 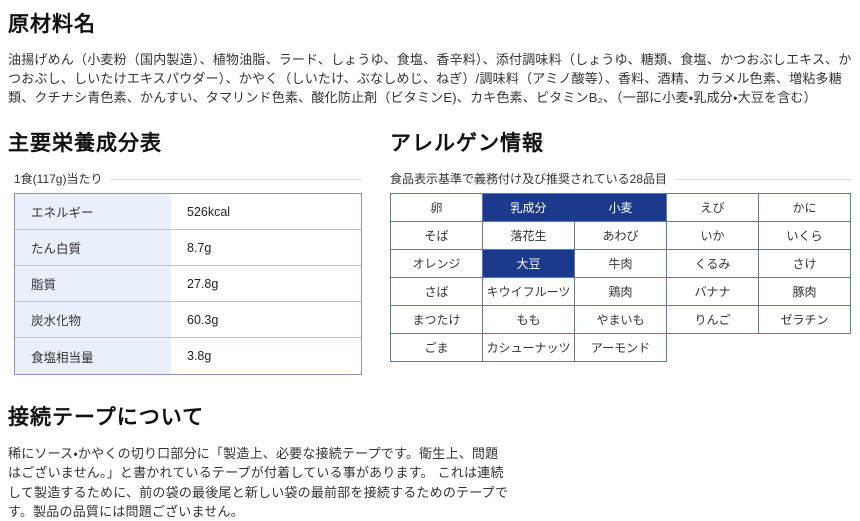 I want to click on nutrition-row-value: 27.8g, so click(x=266, y=284).